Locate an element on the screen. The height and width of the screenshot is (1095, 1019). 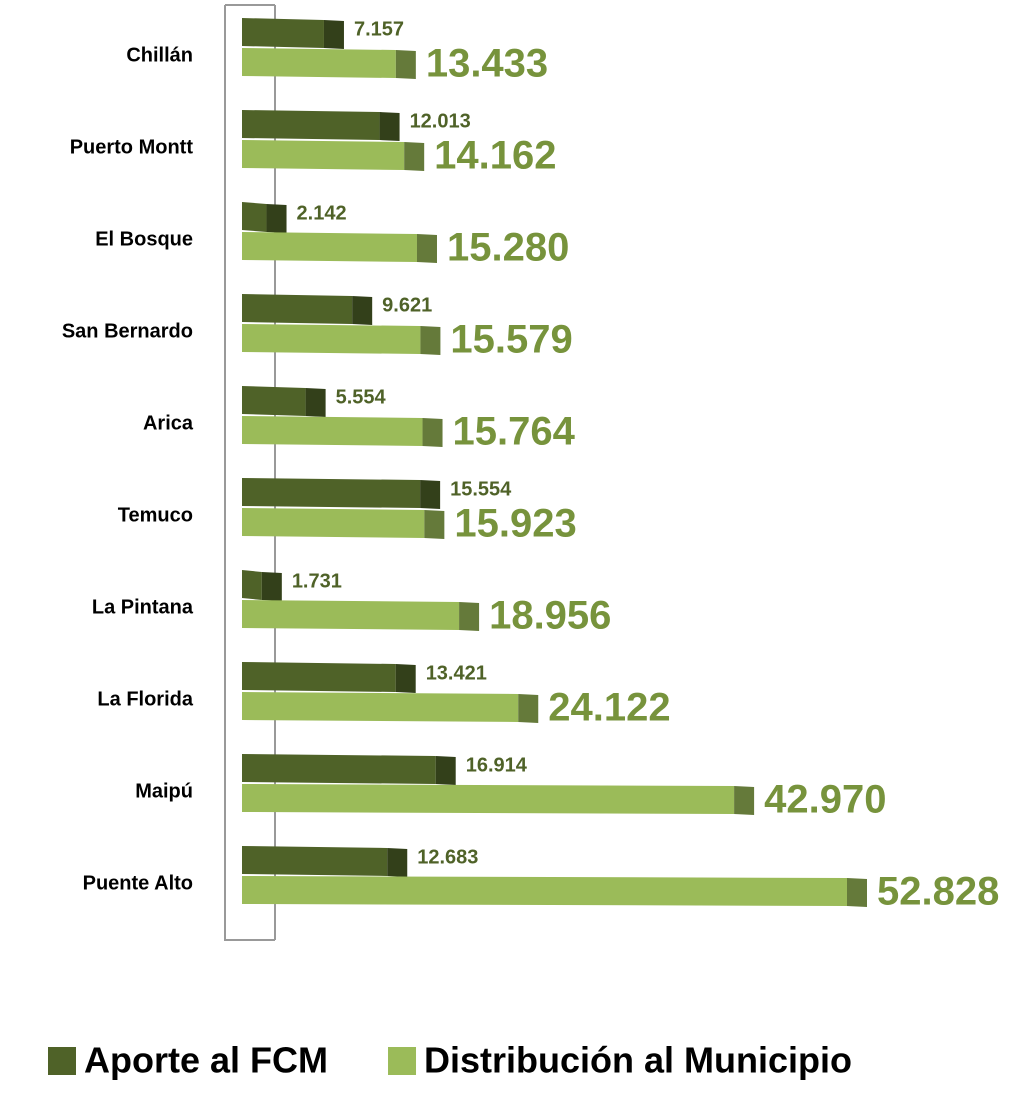
value-label: 16.914 is located at coordinates (497, 765).